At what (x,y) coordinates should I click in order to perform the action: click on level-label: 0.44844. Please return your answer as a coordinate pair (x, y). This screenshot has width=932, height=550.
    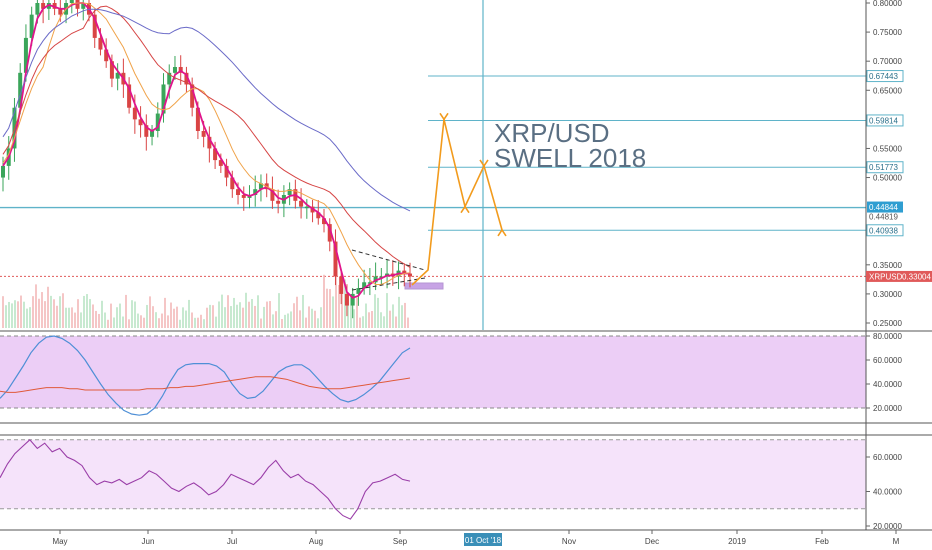
    Looking at the image, I should click on (883, 207).